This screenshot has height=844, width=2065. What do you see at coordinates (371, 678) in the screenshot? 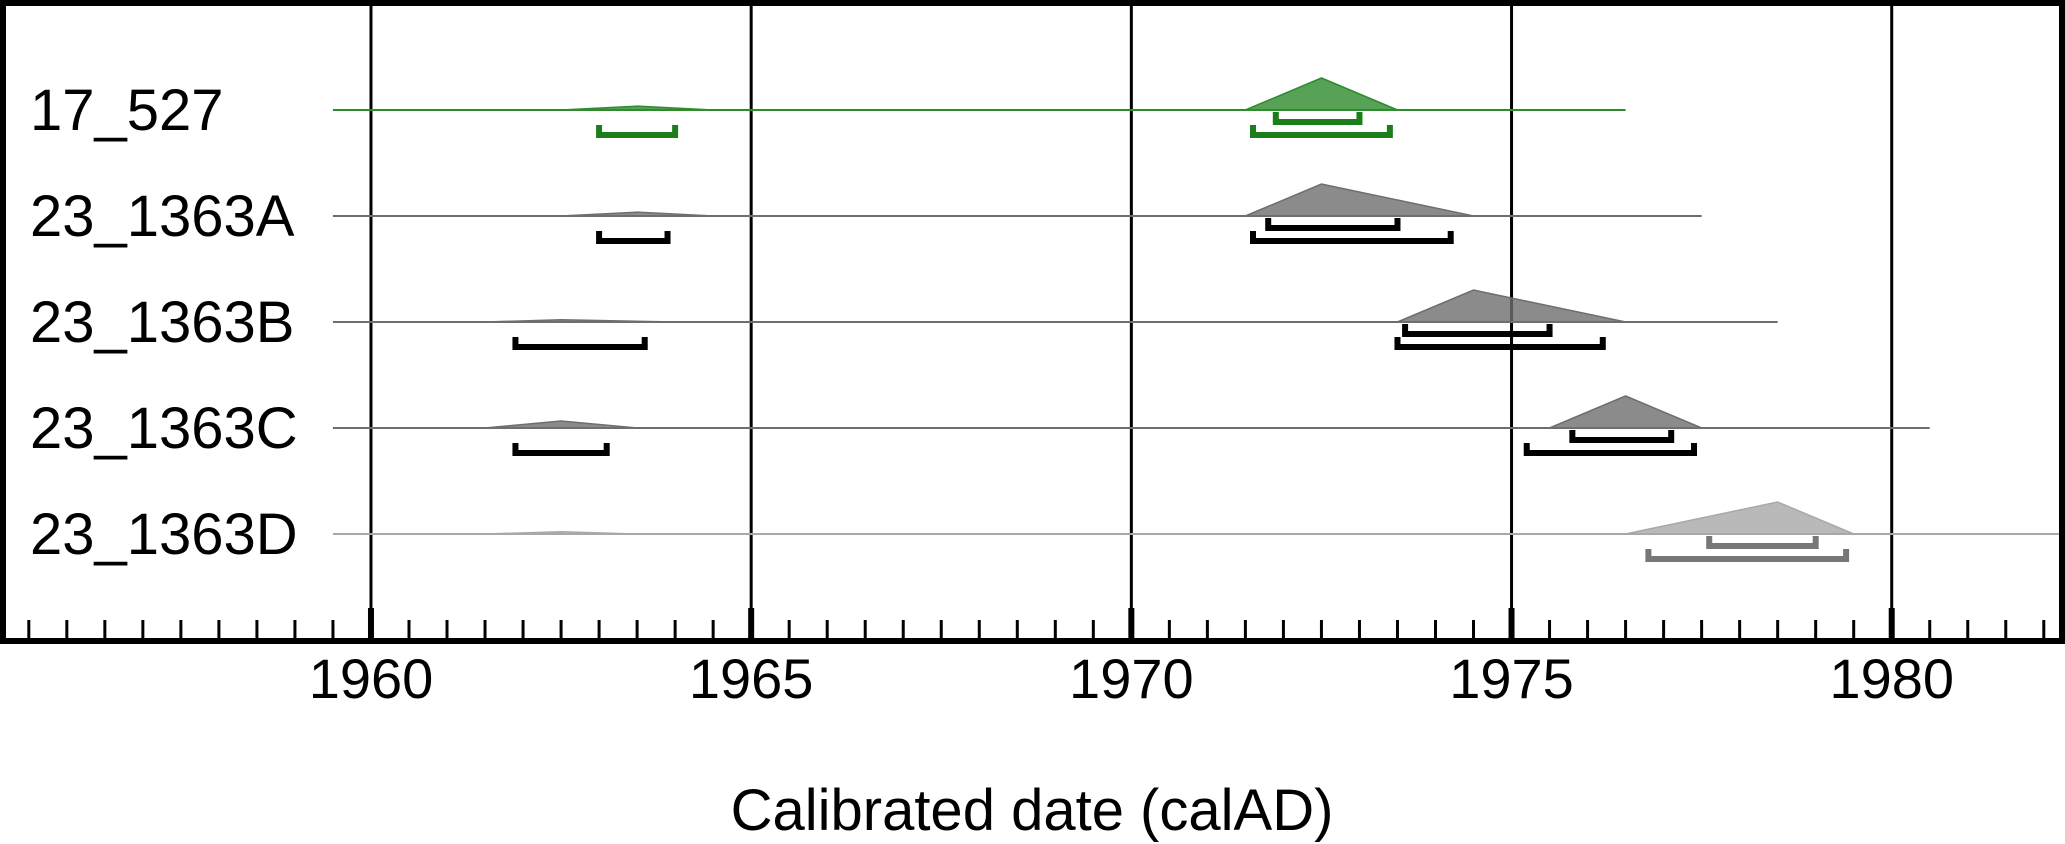
I see `x-tick-label: 1960` at bounding box center [371, 678].